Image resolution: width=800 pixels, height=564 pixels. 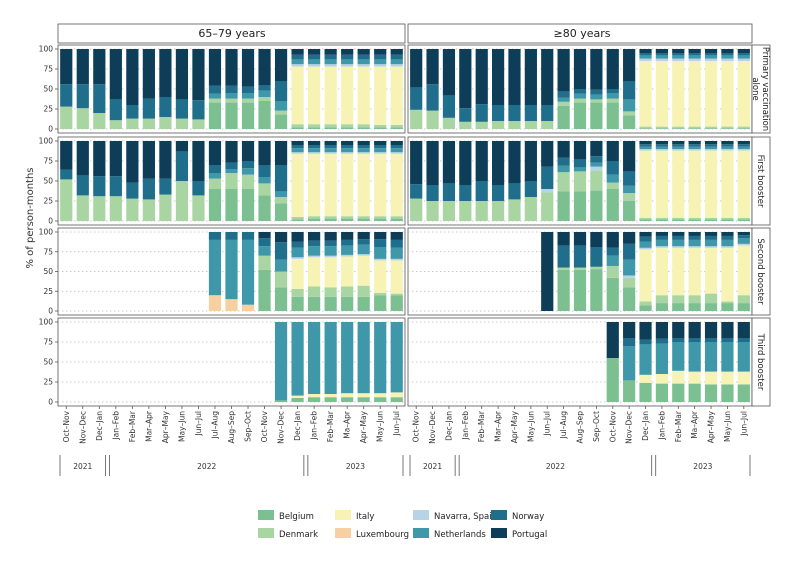 What do you see at coordinates (421, 515) in the screenshot?
I see `legend-swatch-navarra-spain` at bounding box center [421, 515].